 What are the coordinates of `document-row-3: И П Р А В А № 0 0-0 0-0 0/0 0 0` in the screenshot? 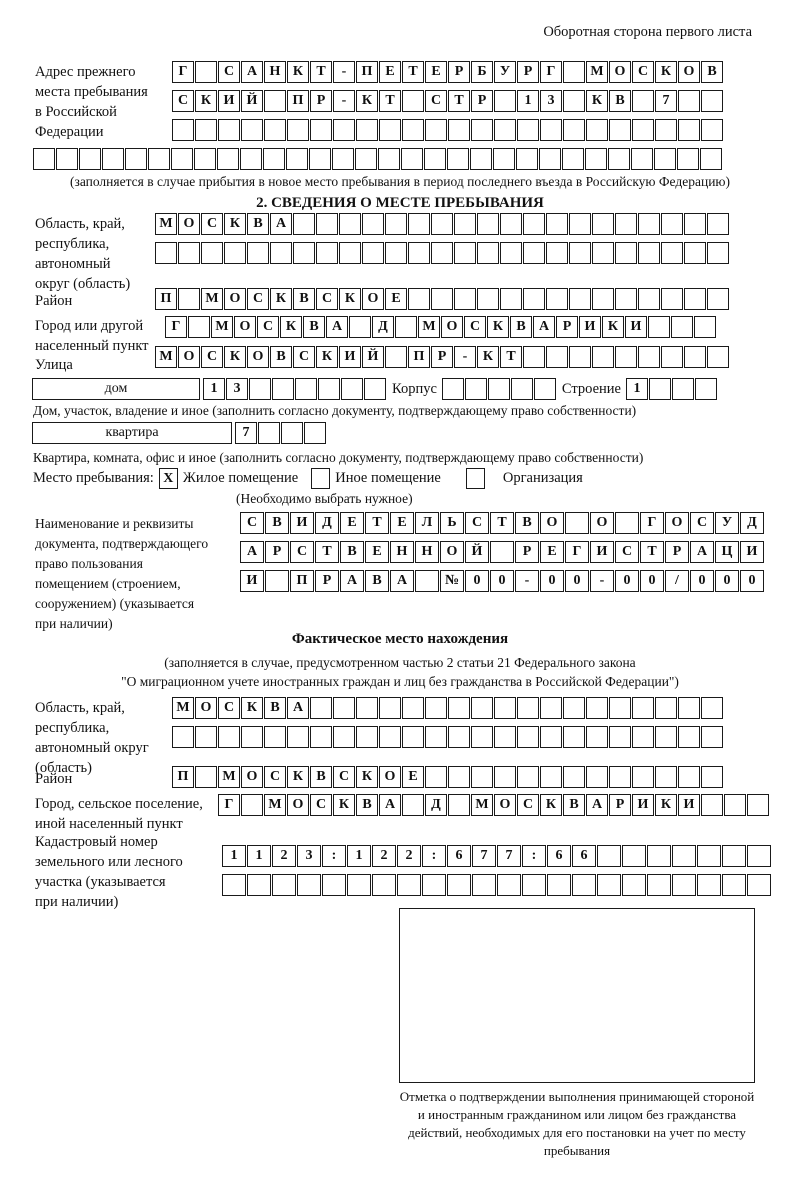 It's located at (502, 581).